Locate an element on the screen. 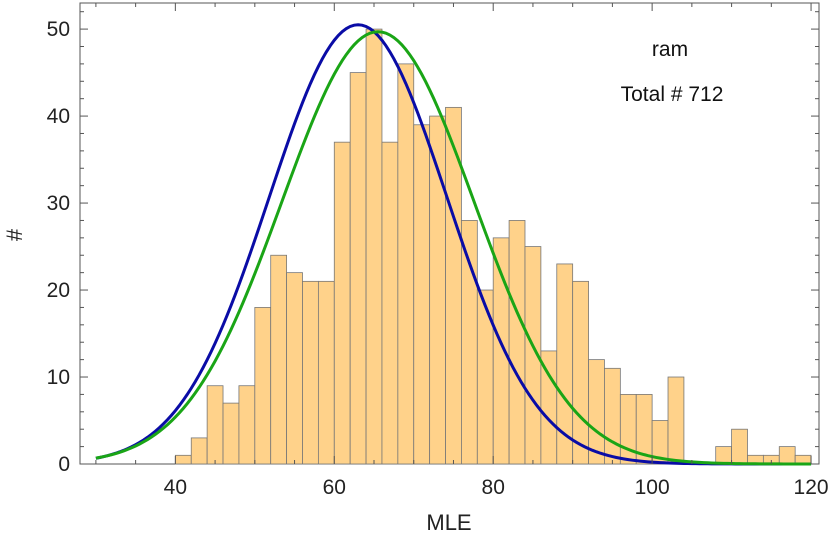  y-tick-label: 10 is located at coordinates (58, 377).